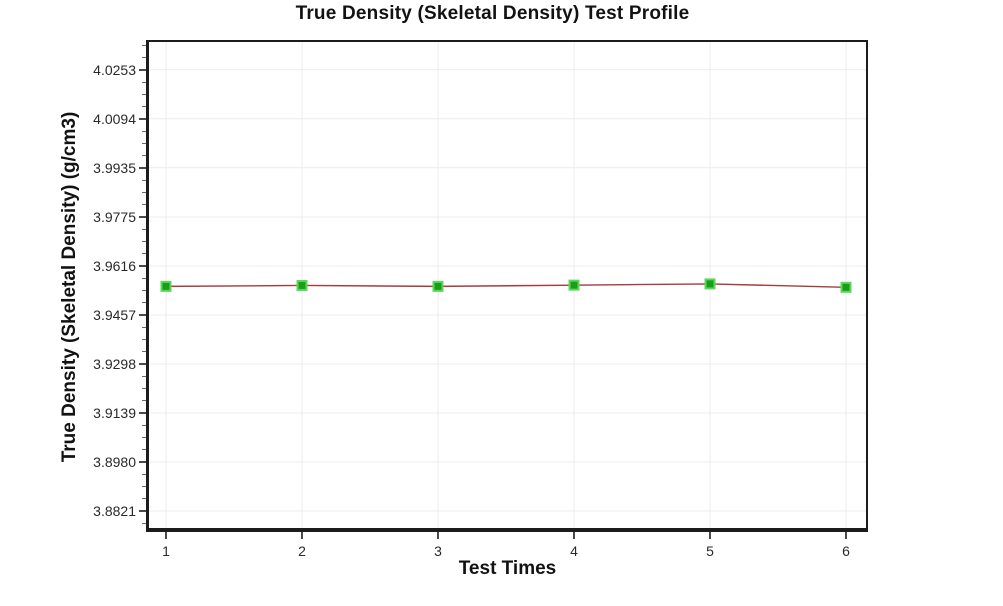 This screenshot has height=606, width=1003. I want to click on x-tick-label: 5, so click(710, 551).